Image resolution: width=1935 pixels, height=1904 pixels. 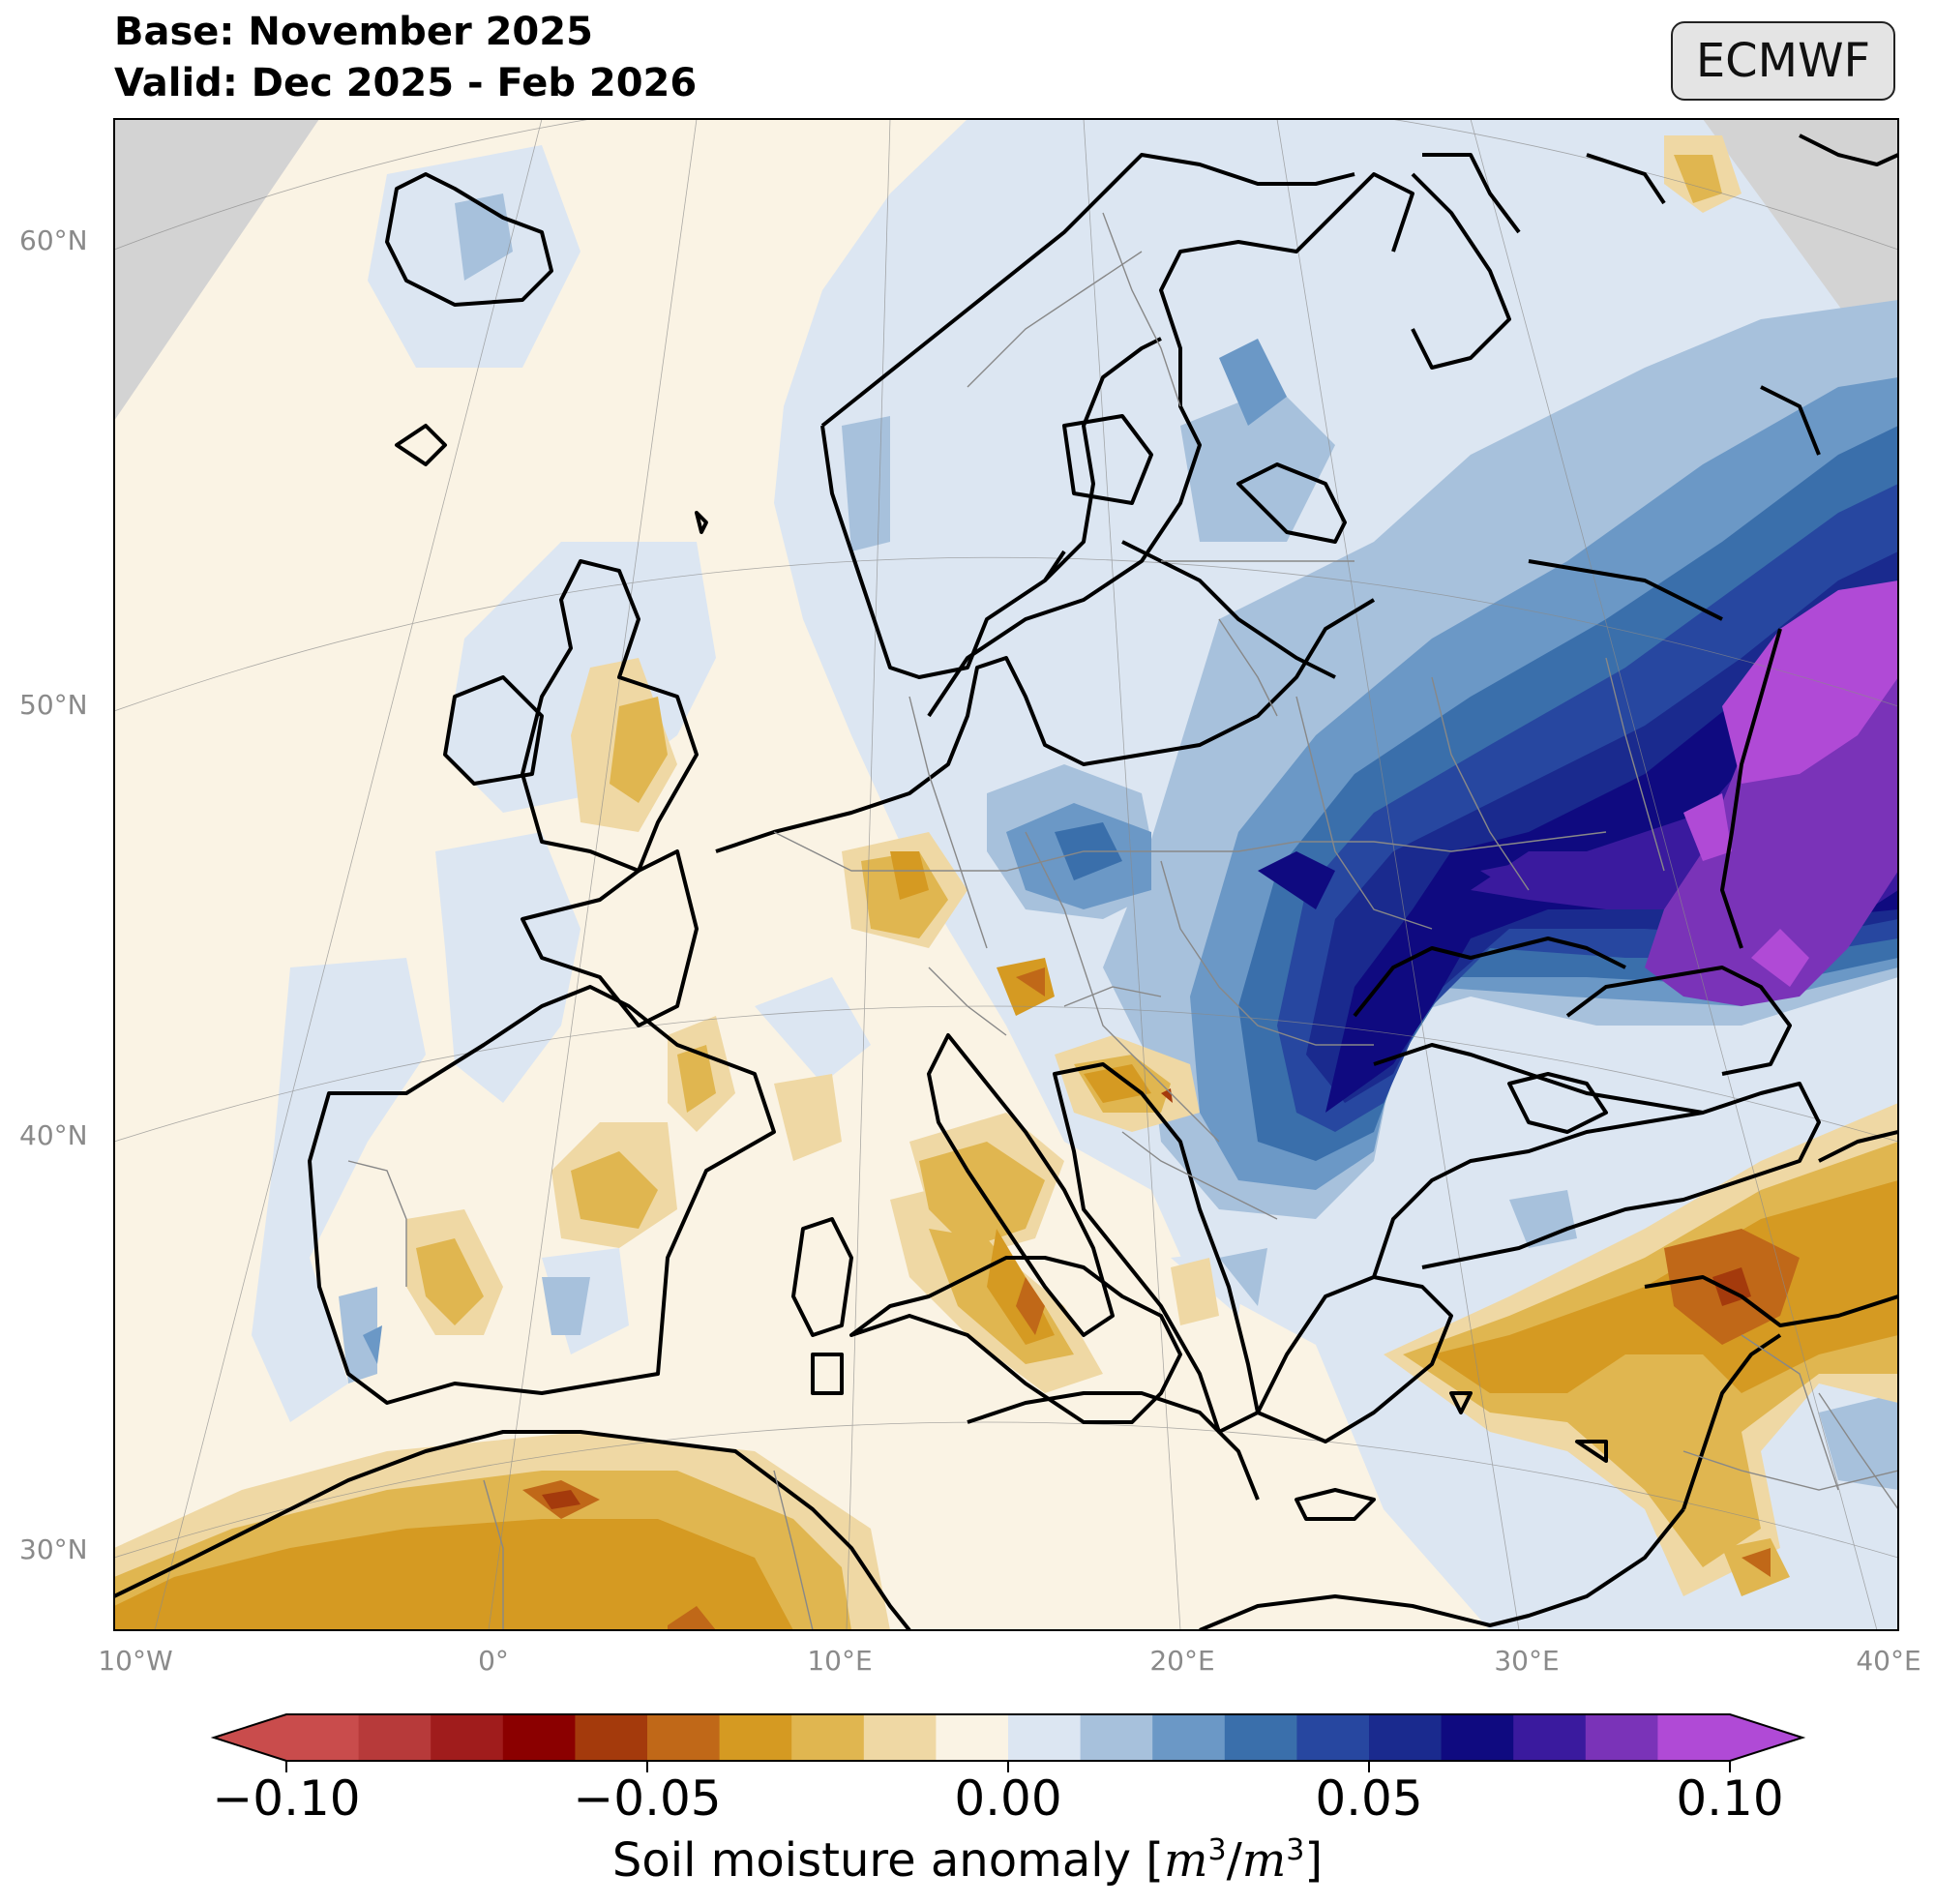 I want to click on colorbar-label-prefix: Soil moisture anomaly [, so click(x=887, y=1861).